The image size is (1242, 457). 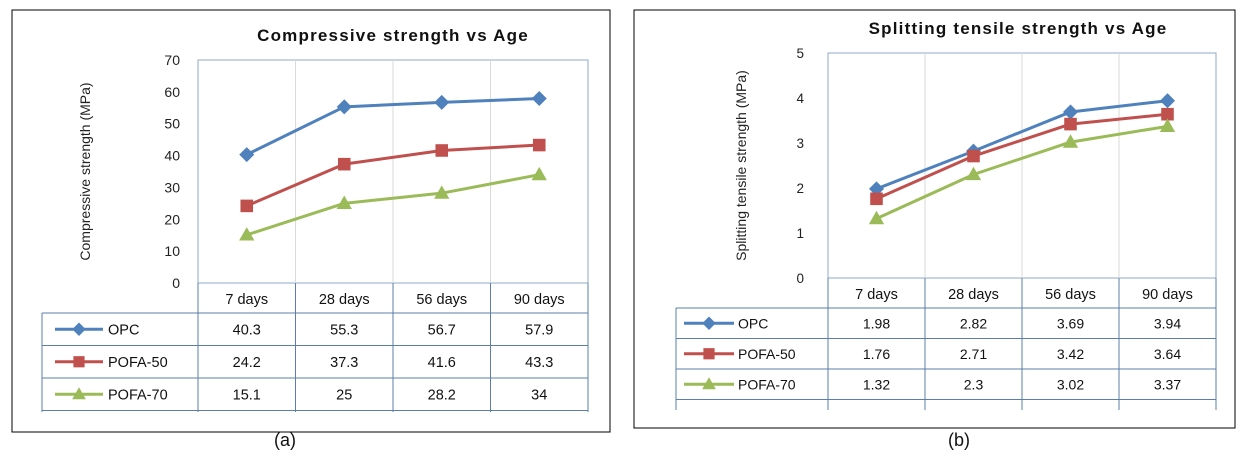 I want to click on data-table-cell: 15.1, so click(x=247, y=395).